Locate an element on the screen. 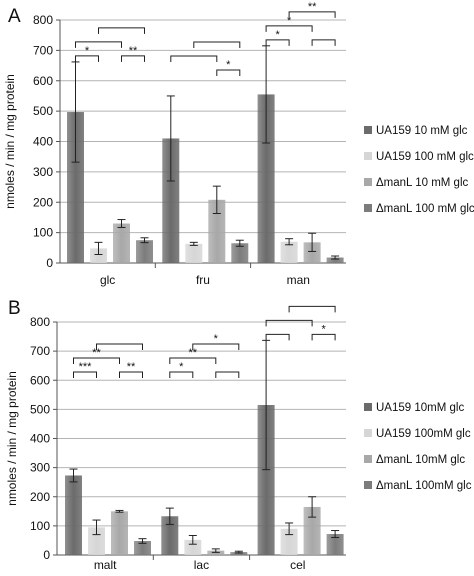 The height and width of the screenshot is (576, 474). y-axis-label: nmoles / min / mg protein is located at coordinates (12, 438).